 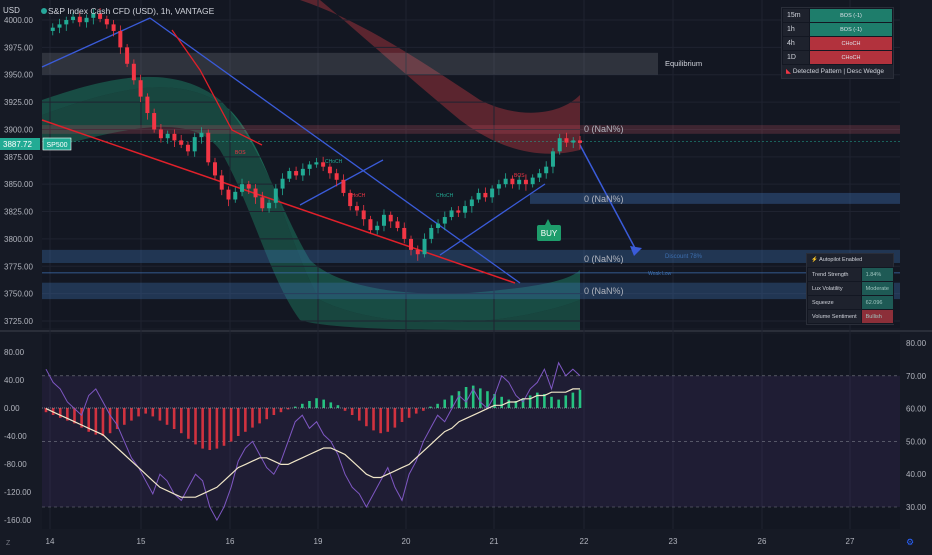 What do you see at coordinates (18, 266) in the screenshot?
I see `y-tick-label: 3775.00` at bounding box center [18, 266].